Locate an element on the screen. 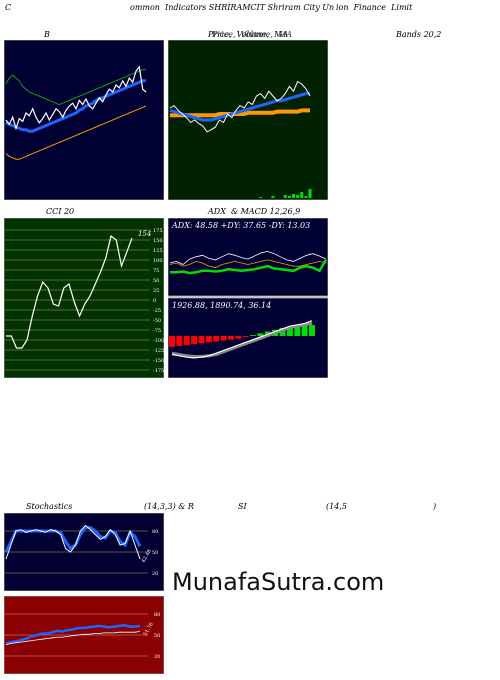 Image resolution: width=500 pixels, height=680 pixels. rsi-params-label: (14,5 is located at coordinates (336, 506).